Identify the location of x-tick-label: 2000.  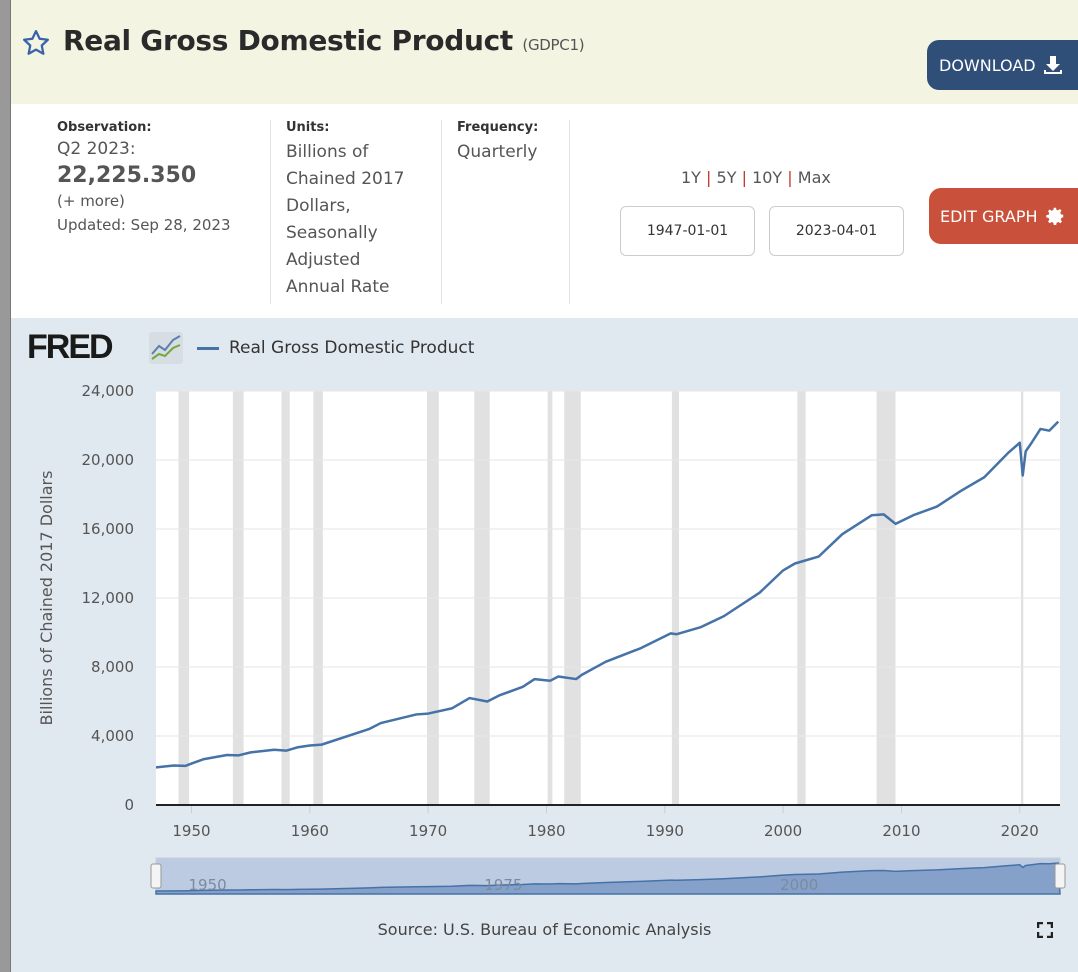
(783, 831).